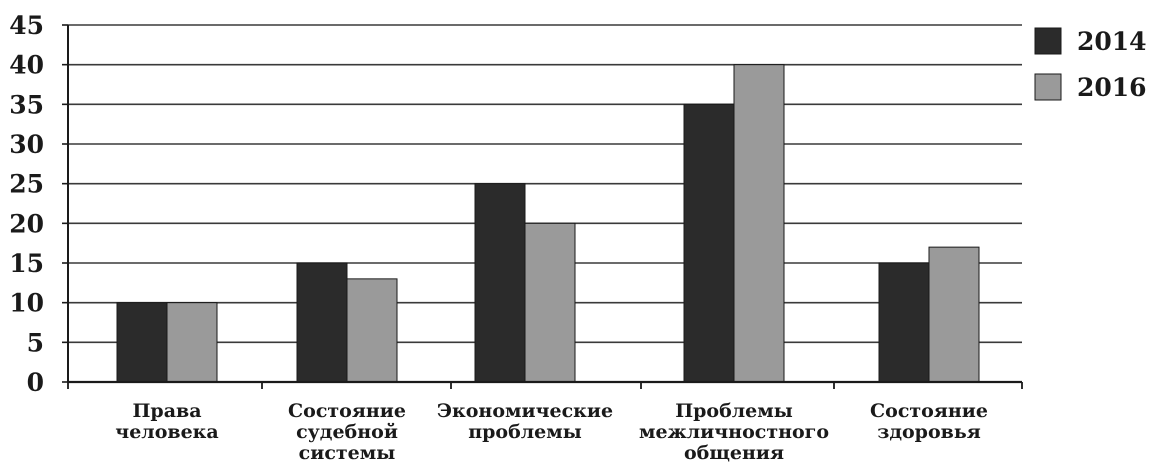 The width and height of the screenshot is (1173, 474). What do you see at coordinates (26, 104) in the screenshot?
I see `y-tick-label: 35` at bounding box center [26, 104].